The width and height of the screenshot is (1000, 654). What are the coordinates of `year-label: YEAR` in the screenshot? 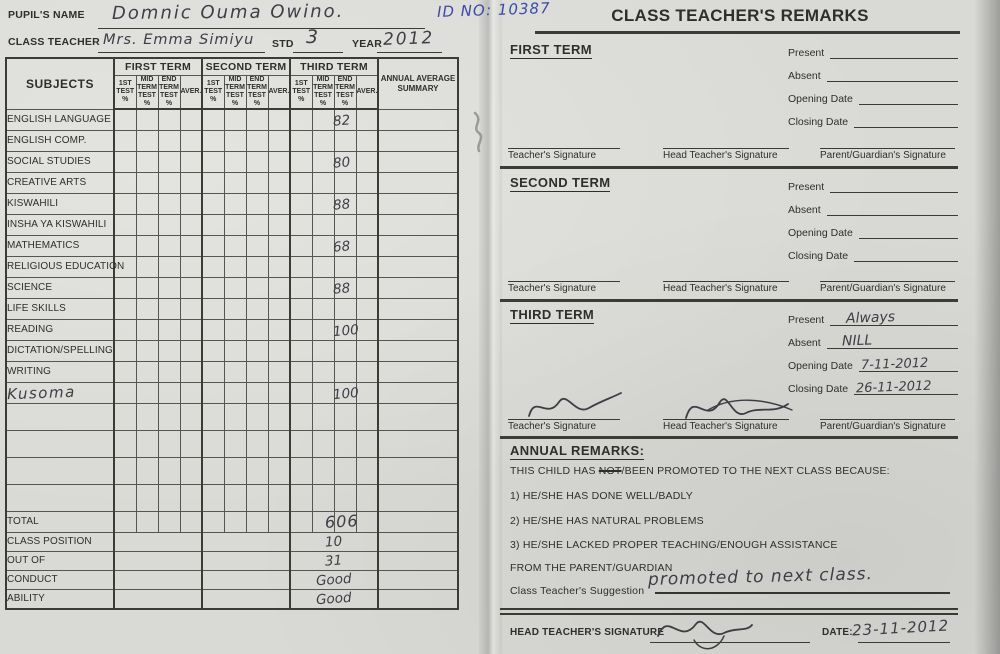 It's located at (367, 44).